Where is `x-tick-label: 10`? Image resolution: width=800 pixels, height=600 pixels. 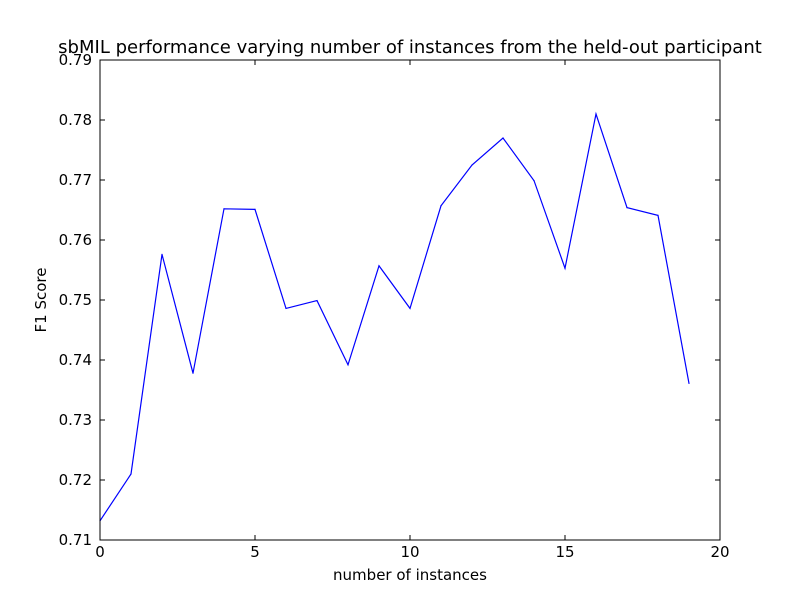
x-tick-label: 10 is located at coordinates (409, 552).